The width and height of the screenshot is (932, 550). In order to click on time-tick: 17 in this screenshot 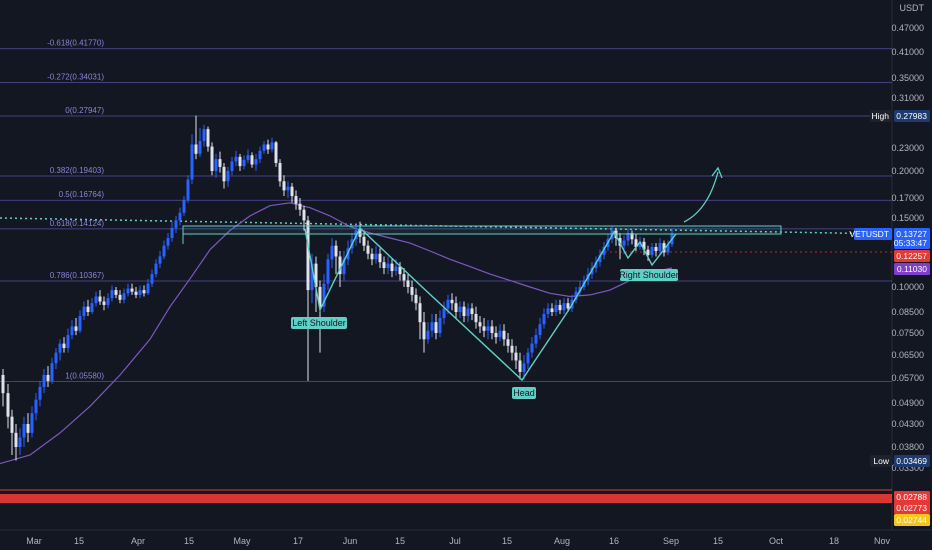, I will do `click(298, 541)`.